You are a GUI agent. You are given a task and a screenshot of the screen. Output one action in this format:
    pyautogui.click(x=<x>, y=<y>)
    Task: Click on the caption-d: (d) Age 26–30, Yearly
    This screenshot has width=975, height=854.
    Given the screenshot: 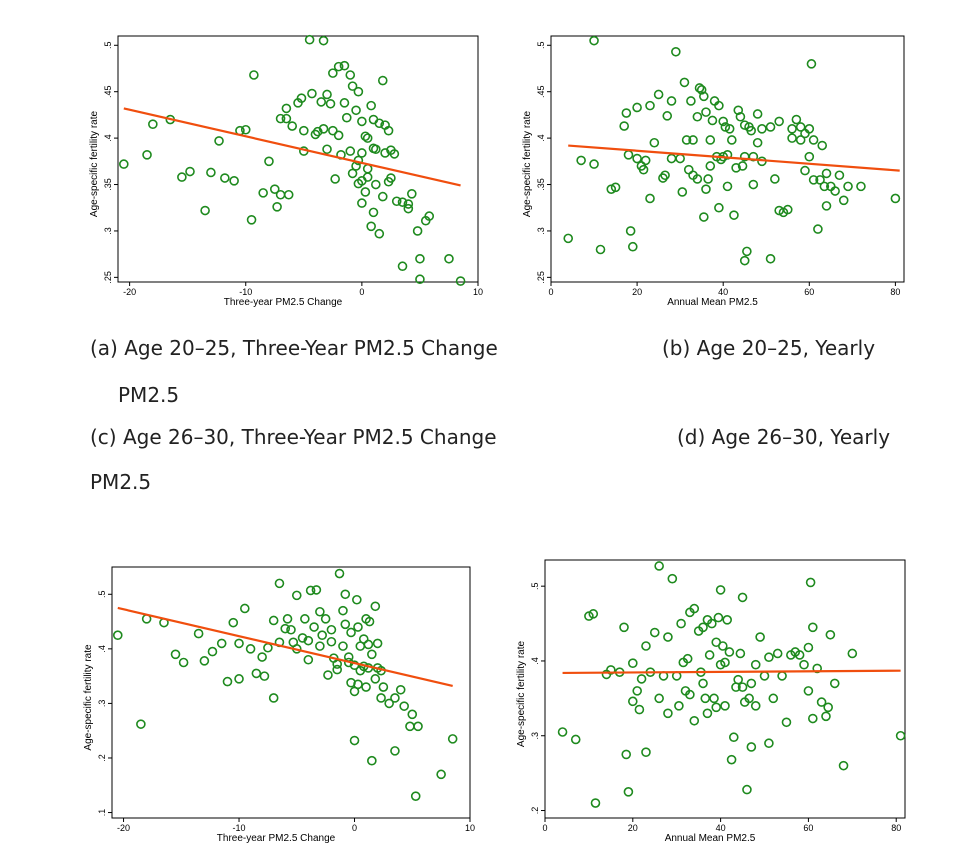 What is the action you would take?
    pyautogui.click(x=784, y=437)
    